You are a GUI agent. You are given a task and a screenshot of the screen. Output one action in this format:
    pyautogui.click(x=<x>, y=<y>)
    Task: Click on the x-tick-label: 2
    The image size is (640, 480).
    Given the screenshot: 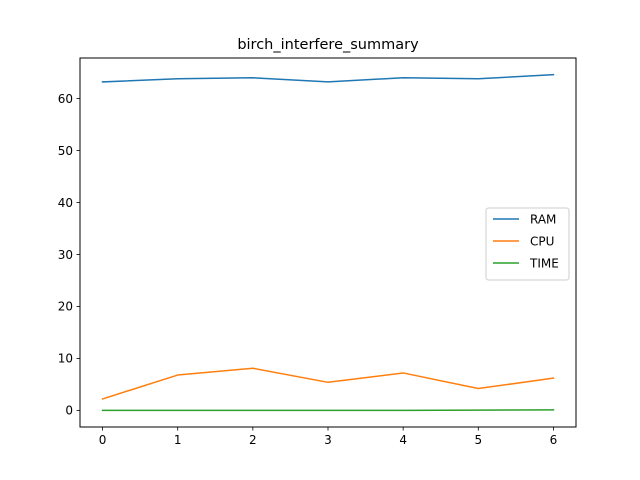 What is the action you would take?
    pyautogui.click(x=253, y=440)
    